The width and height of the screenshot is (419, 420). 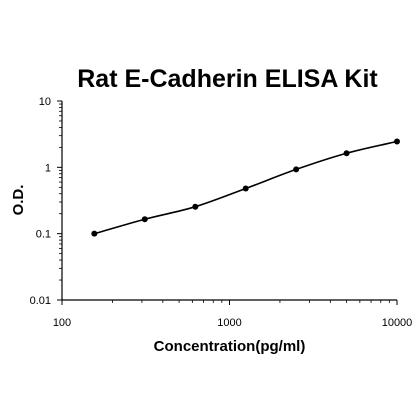 I want to click on y-tick-label: 0.1, so click(x=43, y=235).